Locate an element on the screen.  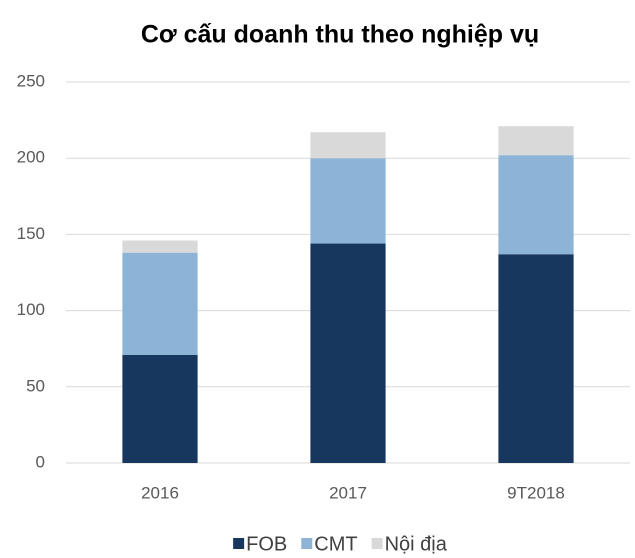
y-tick-label: 150 is located at coordinates (31, 233).